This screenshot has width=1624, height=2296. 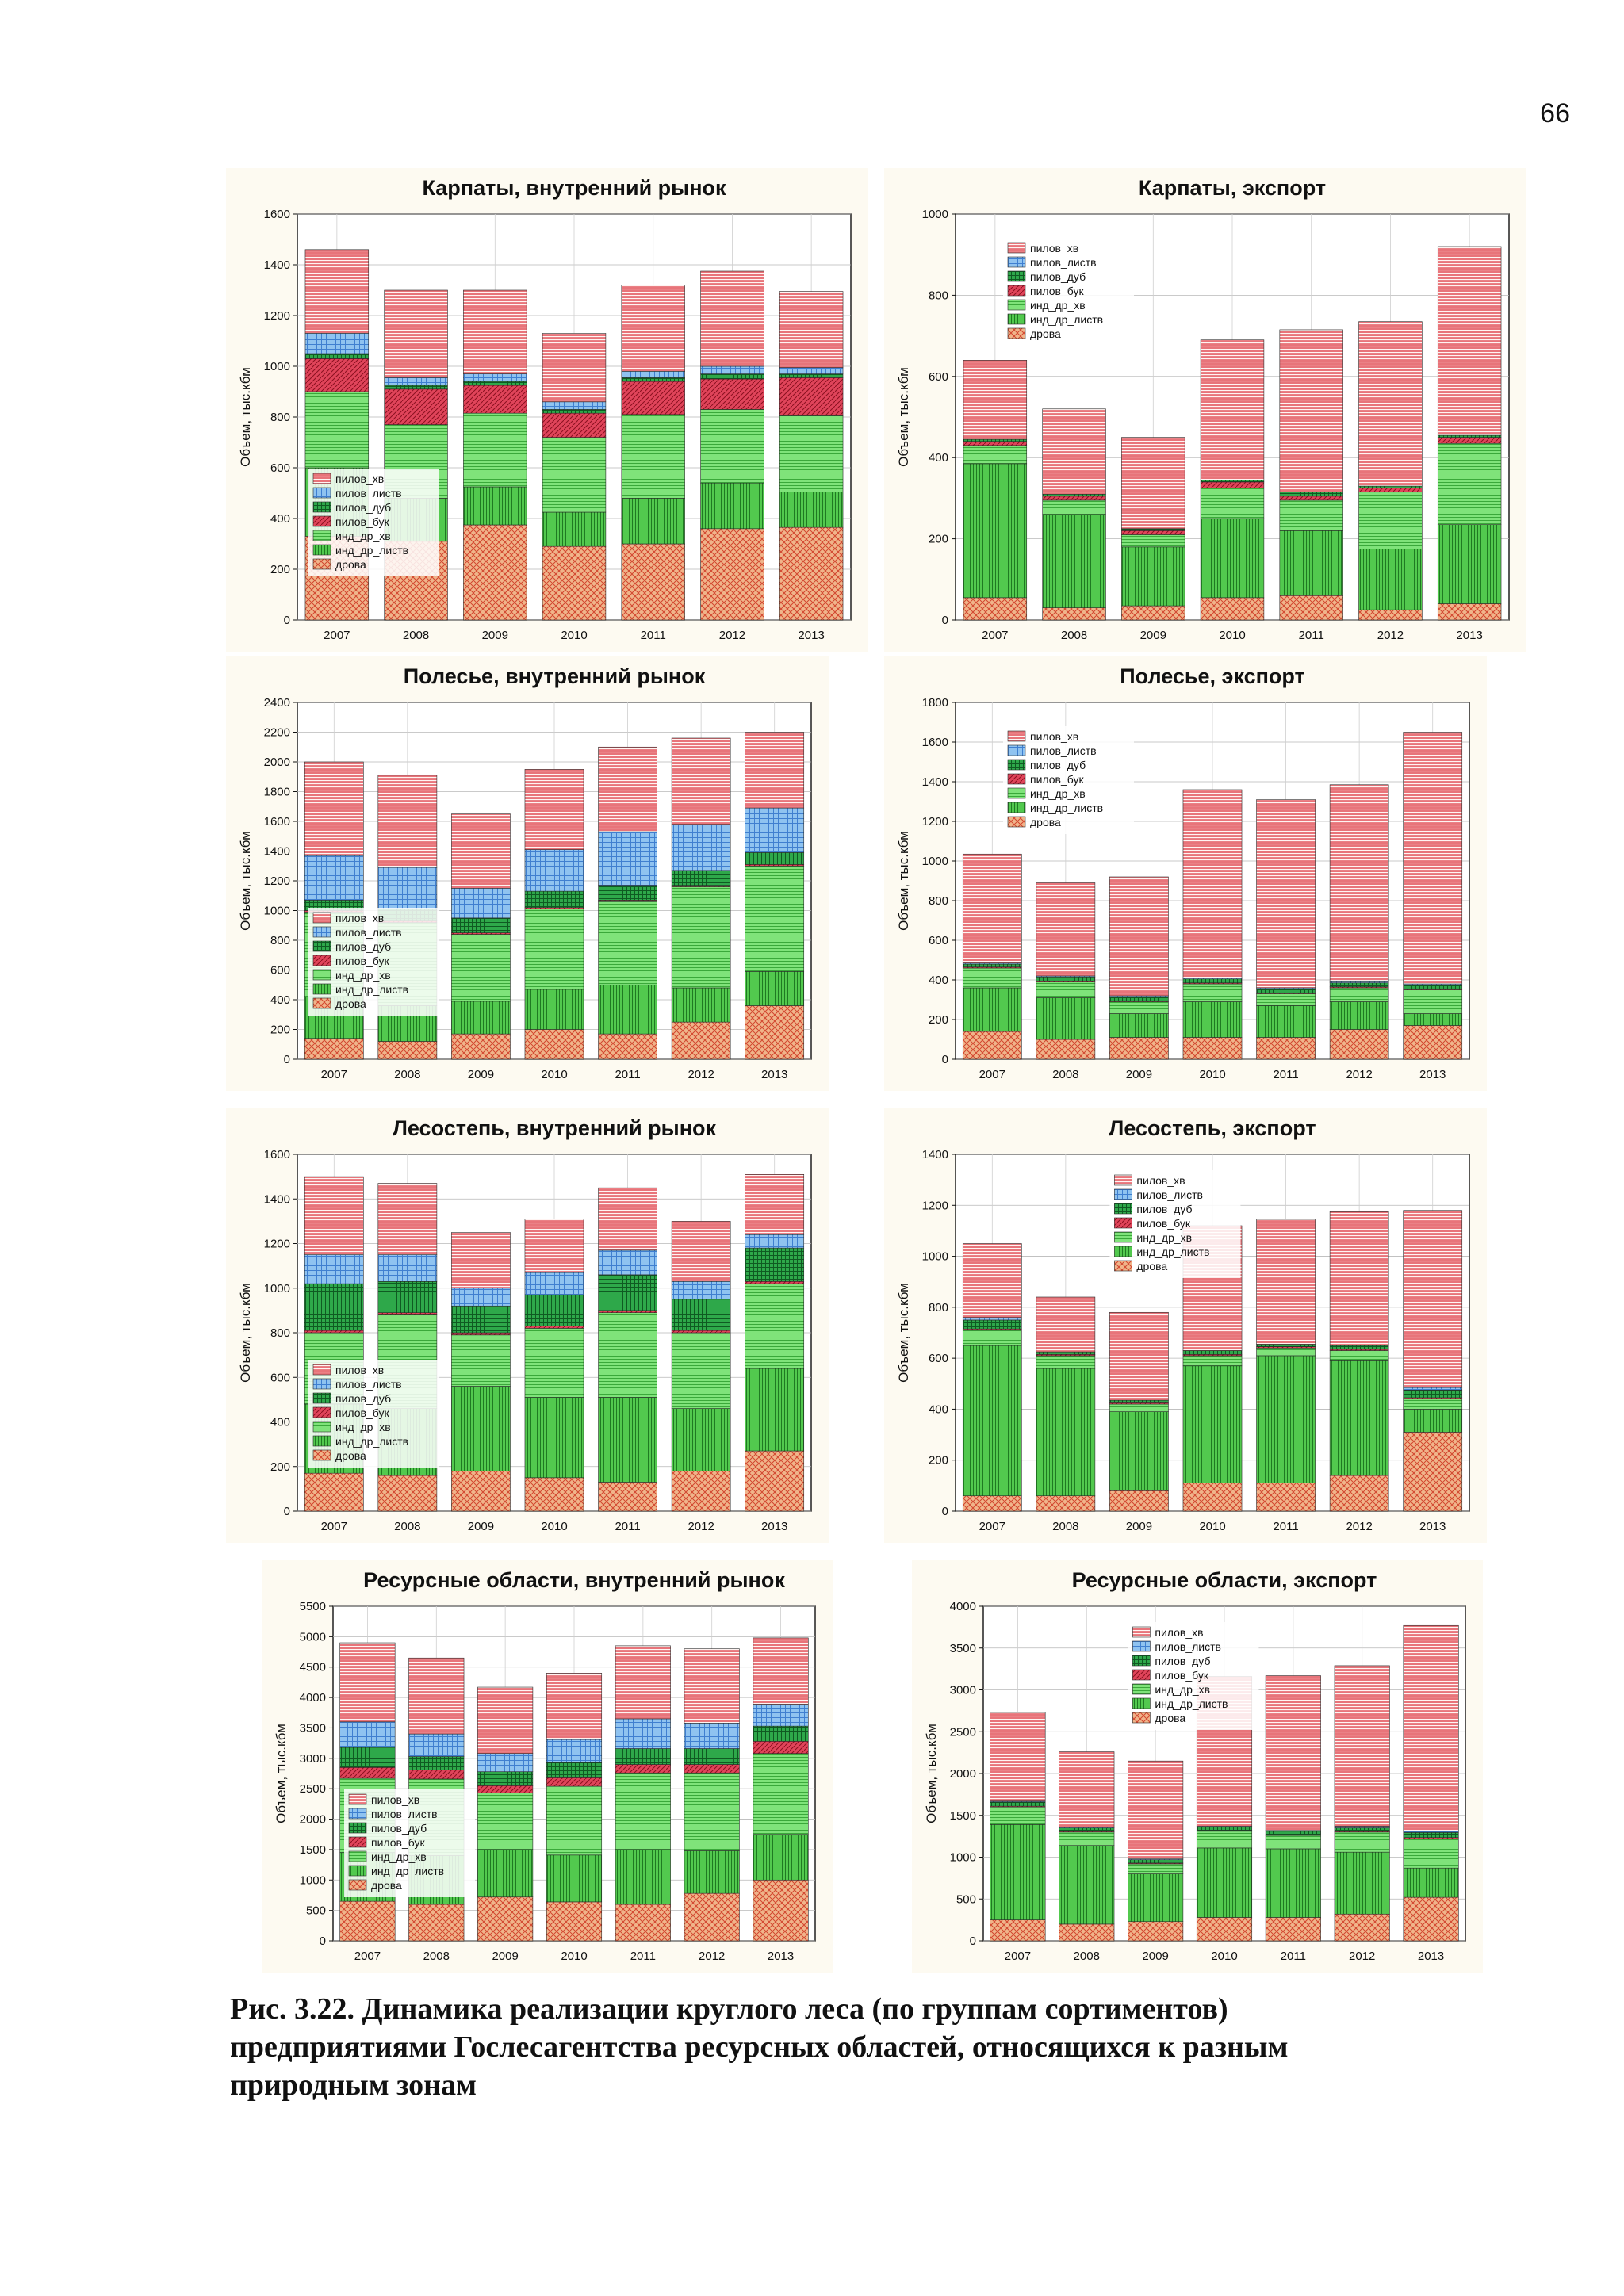 What do you see at coordinates (643, 1734) in the screenshot?
I see `bar-segment-пилов-листв-2011` at bounding box center [643, 1734].